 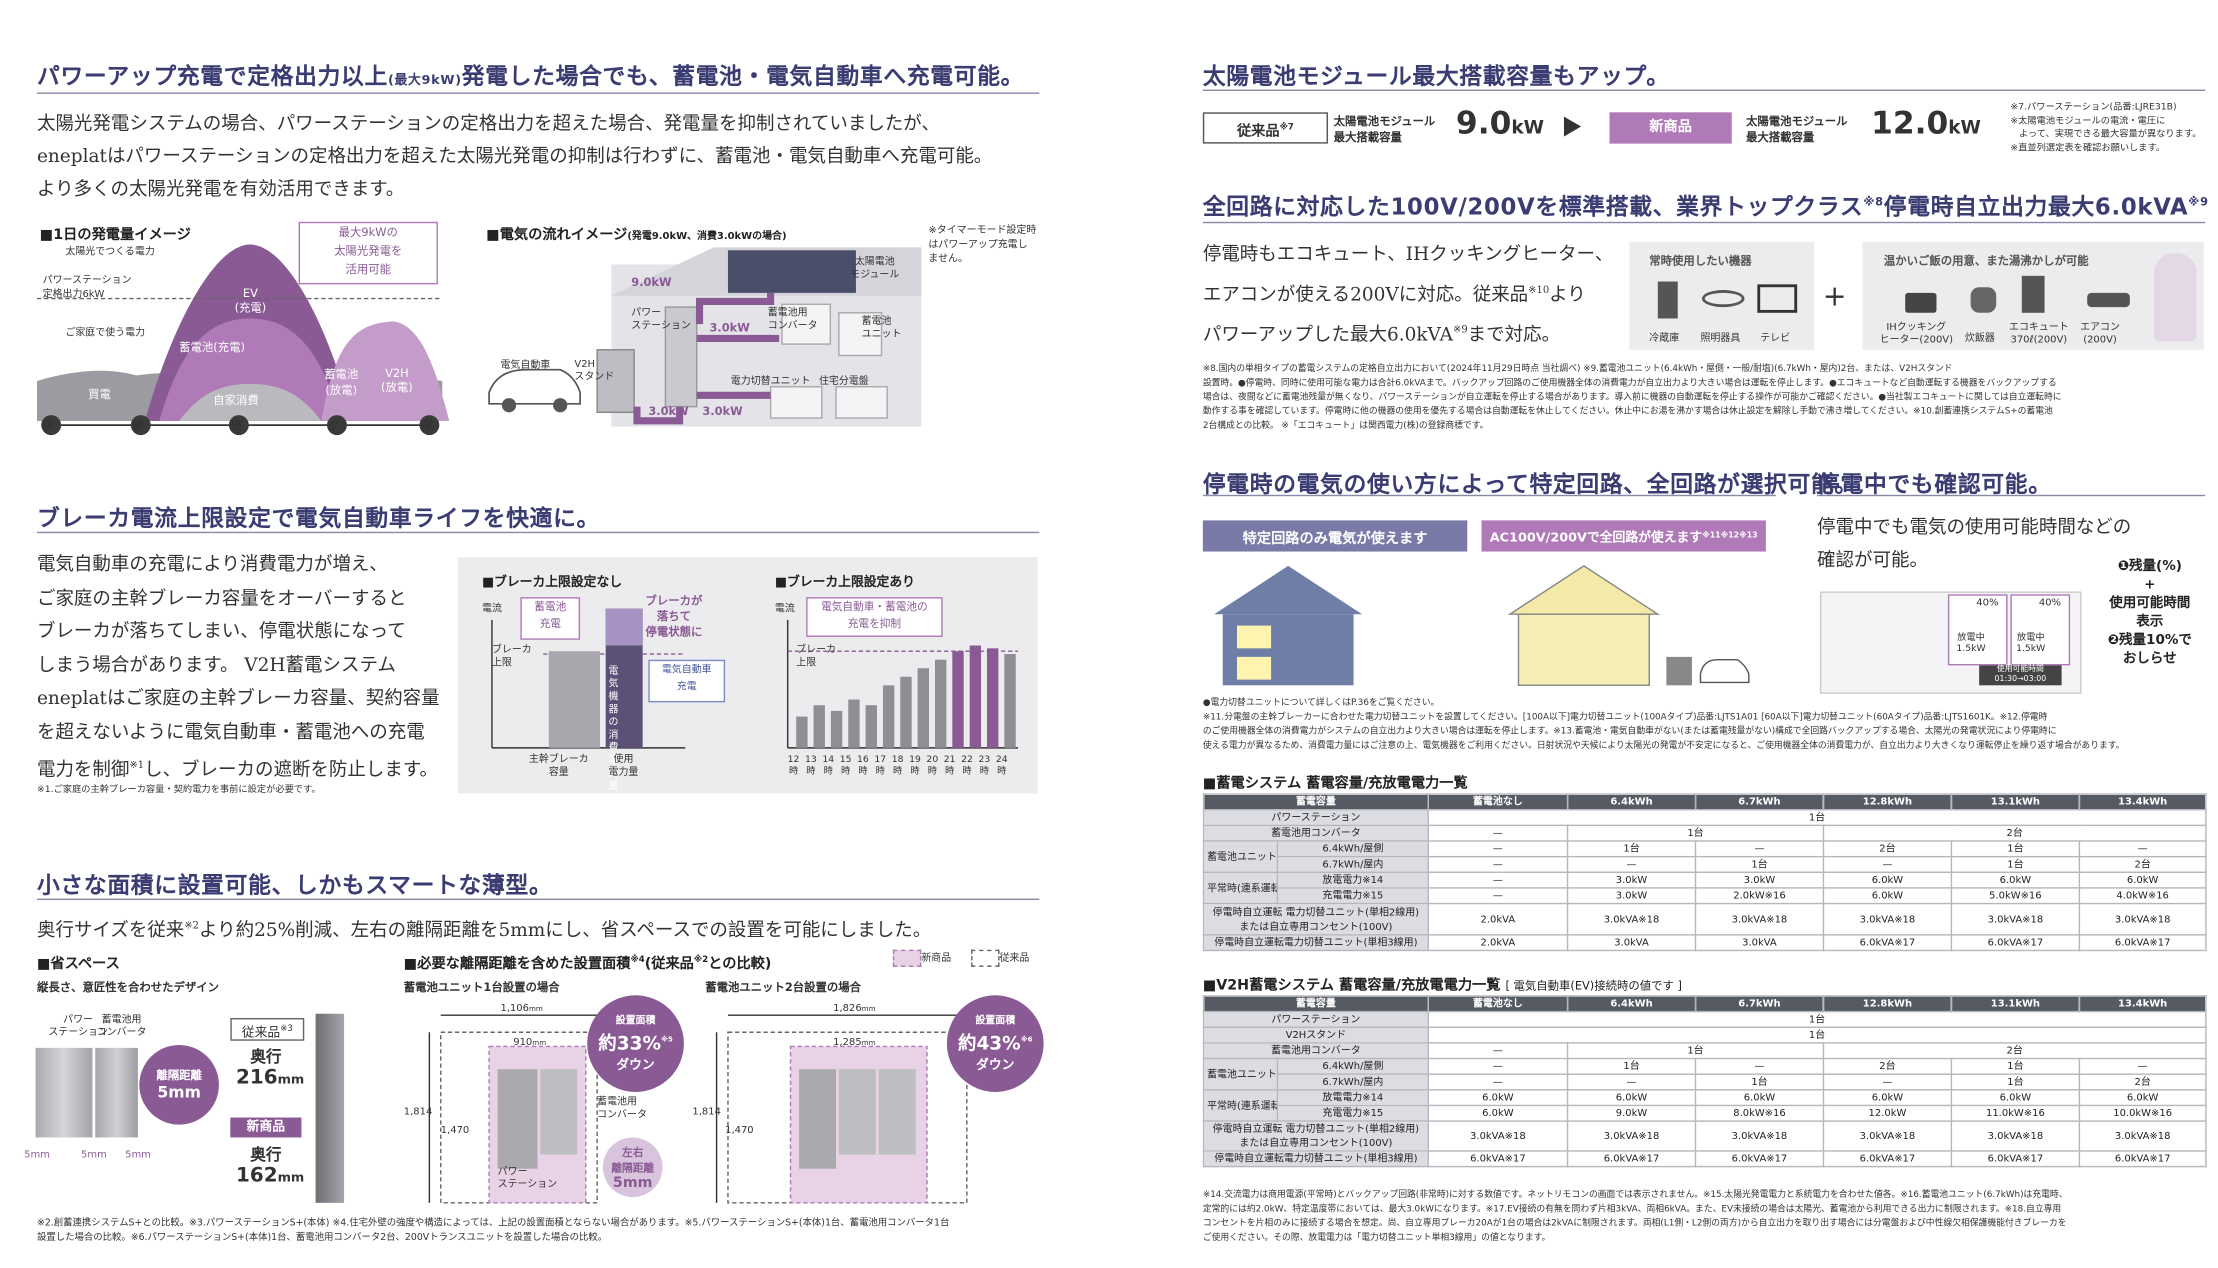 I want to click on time-noon: 昼, so click(x=236, y=426).